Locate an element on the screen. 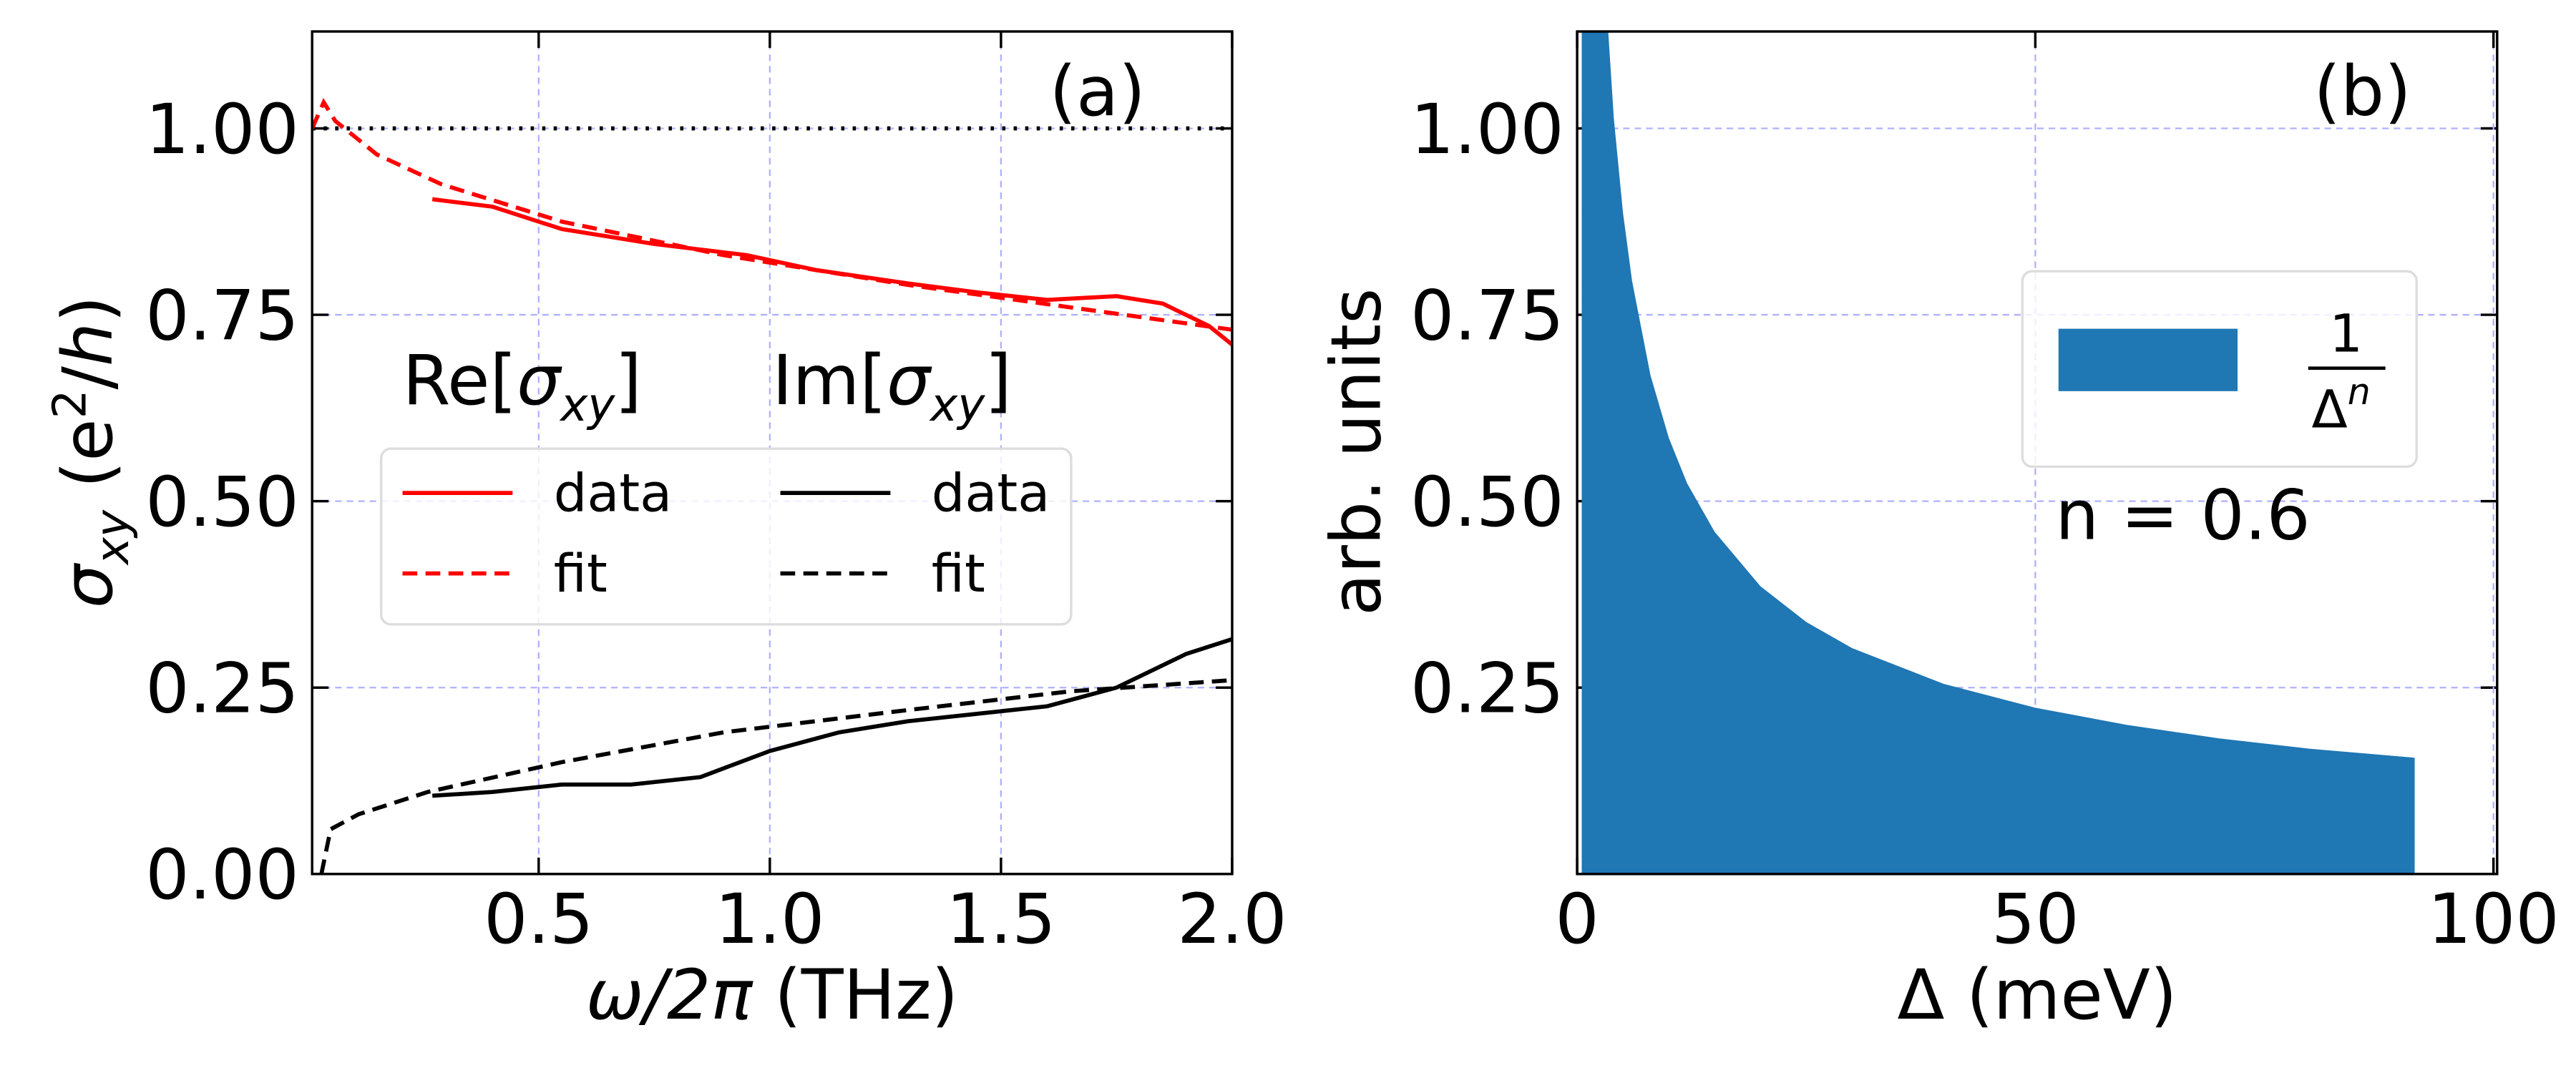  x-tick-label: 1.0 is located at coordinates (769, 919).